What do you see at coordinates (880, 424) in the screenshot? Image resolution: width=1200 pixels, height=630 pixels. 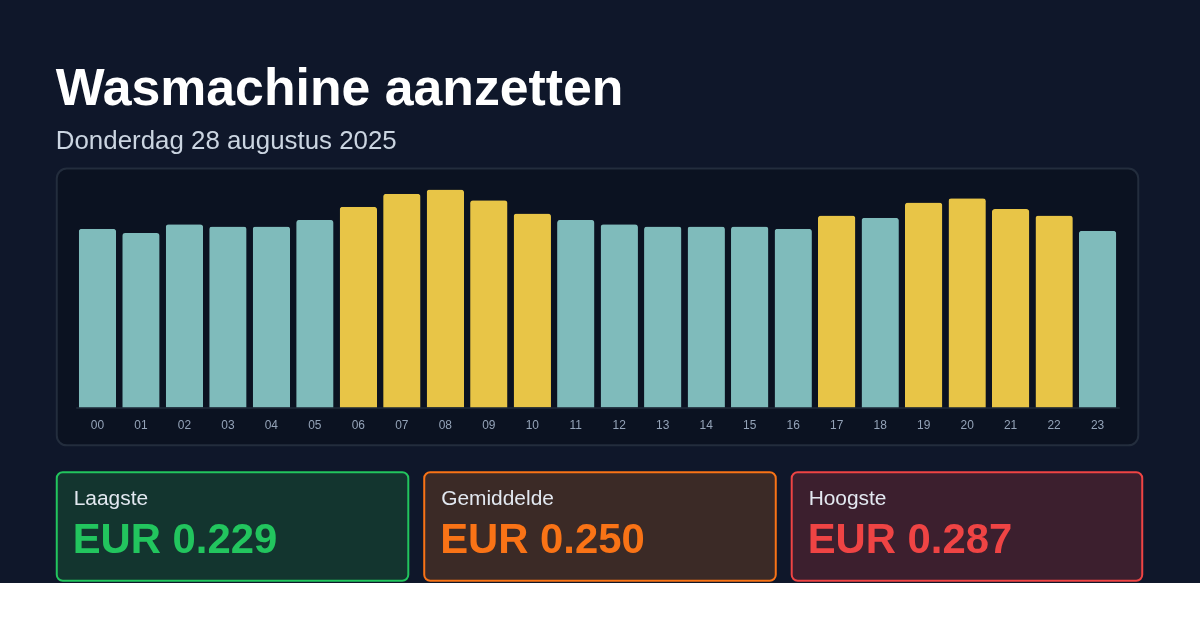 I see `x-tick-label: 18` at bounding box center [880, 424].